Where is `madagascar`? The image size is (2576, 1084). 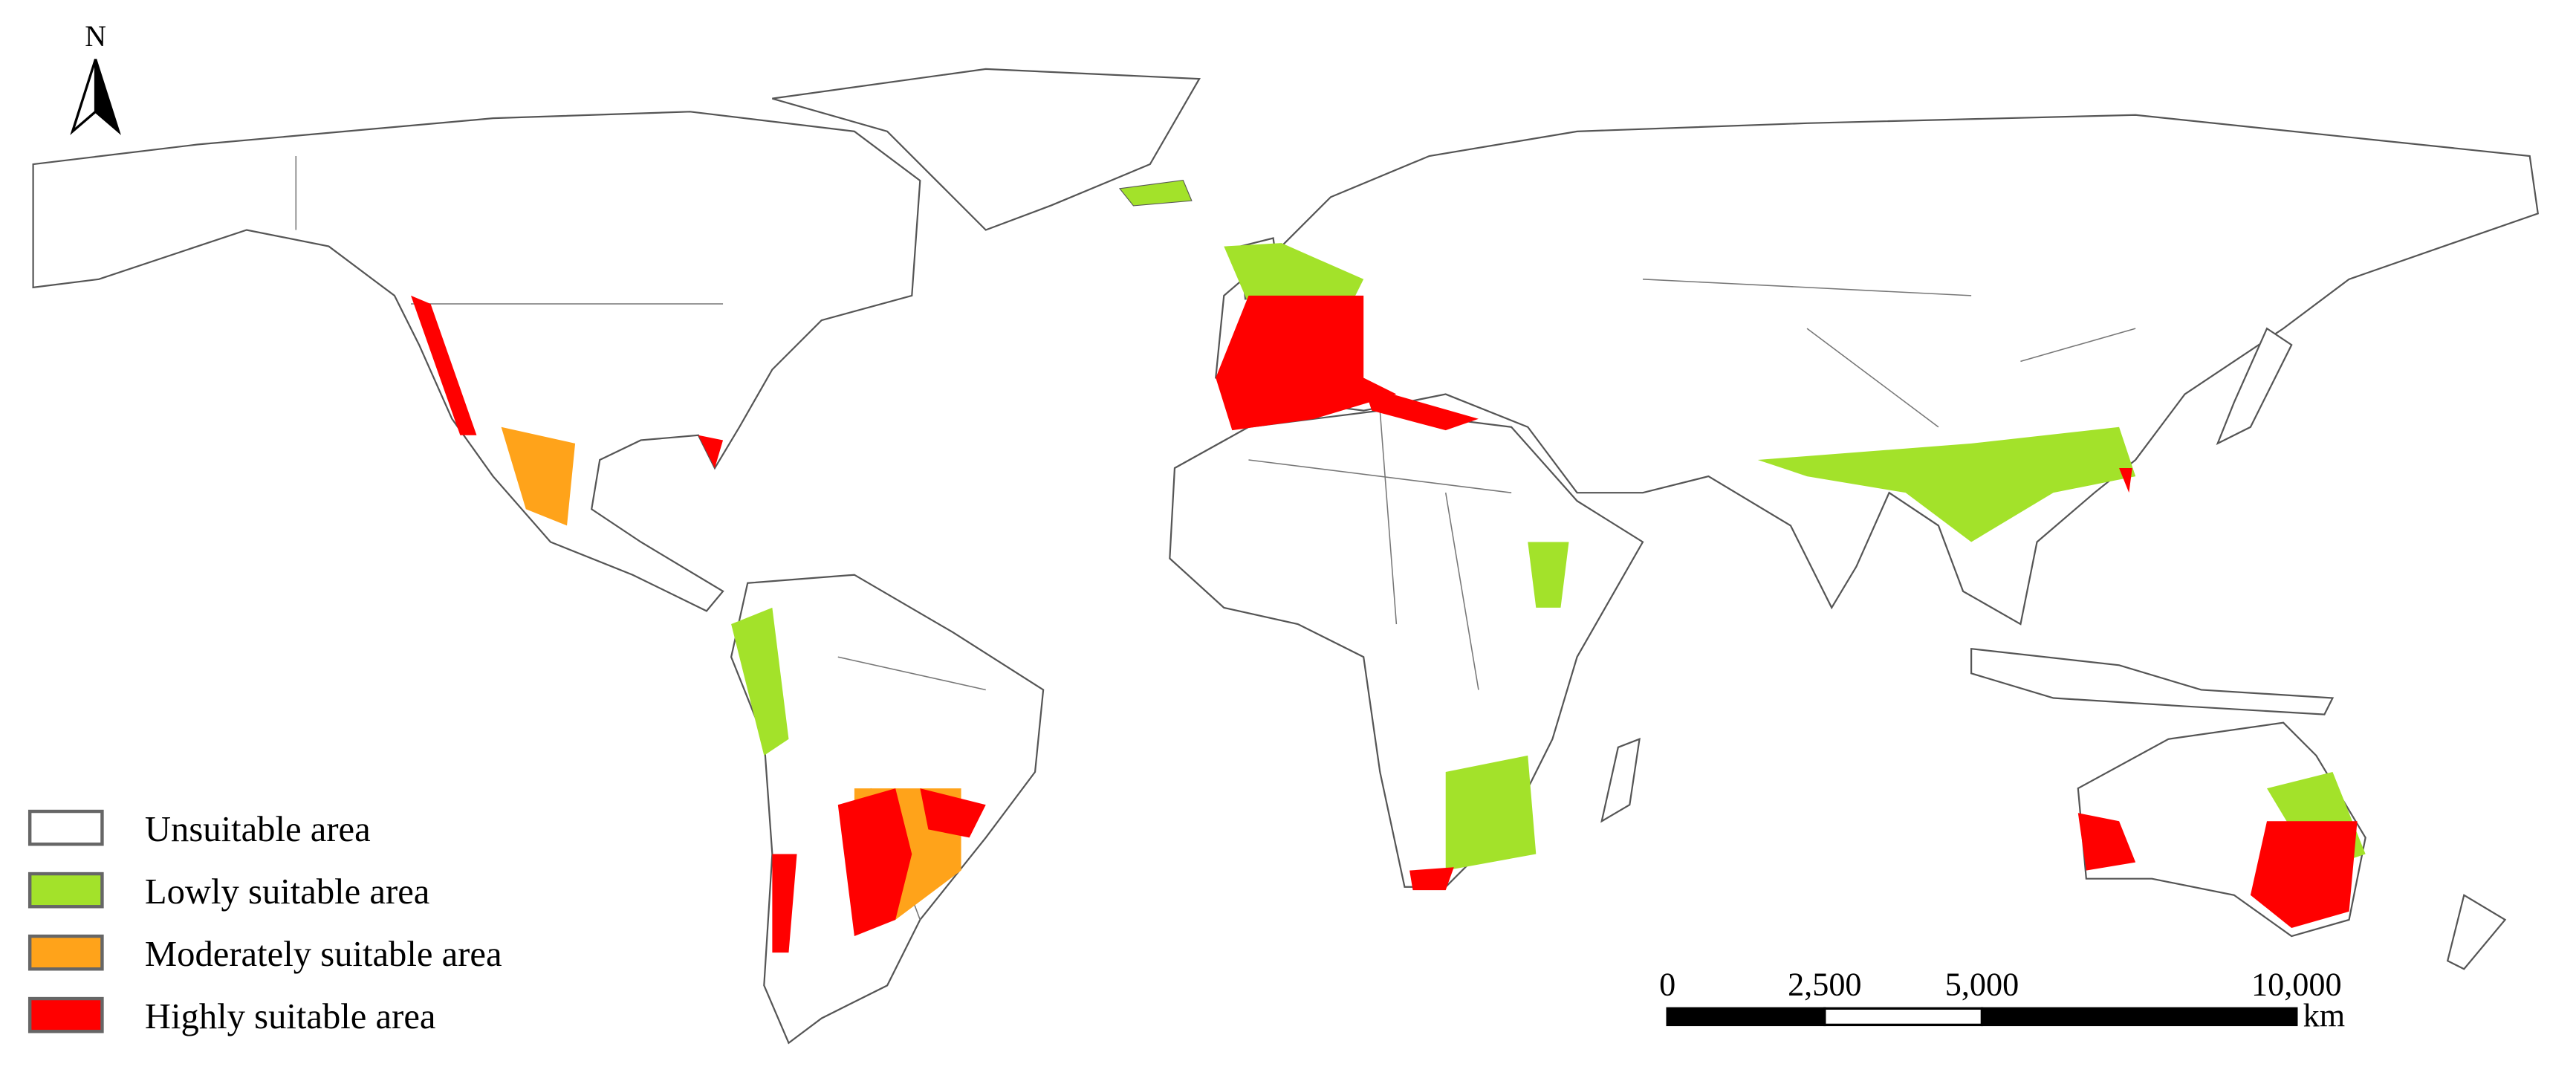 madagascar is located at coordinates (1620, 780).